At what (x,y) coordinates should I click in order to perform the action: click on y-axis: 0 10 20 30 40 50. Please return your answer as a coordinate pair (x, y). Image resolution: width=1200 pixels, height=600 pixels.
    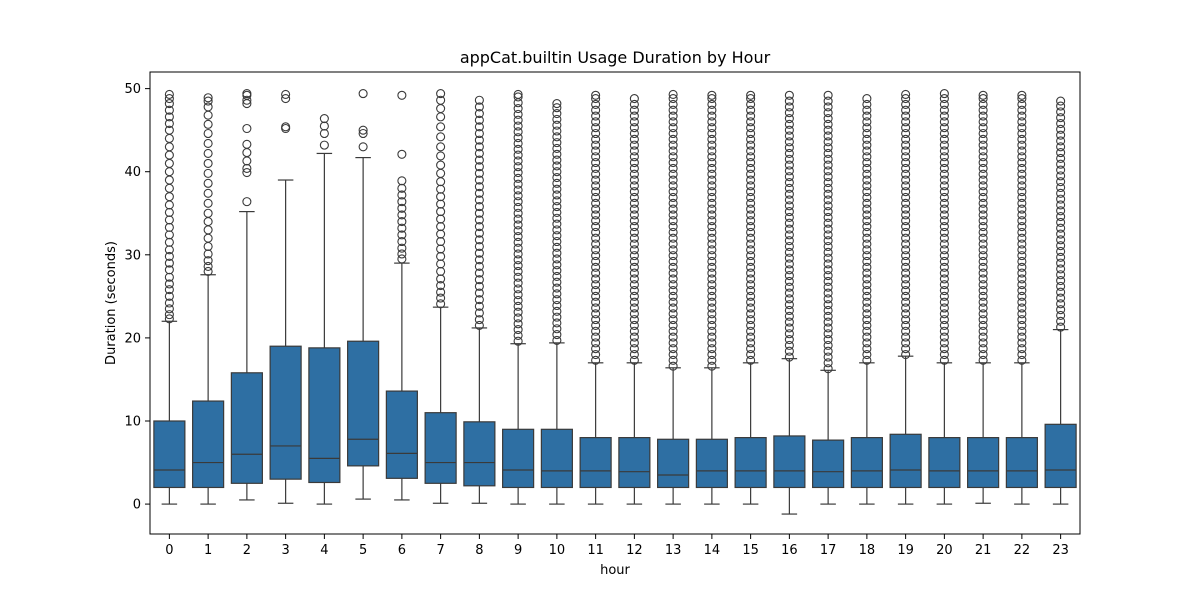
    Looking at the image, I should click on (137, 297).